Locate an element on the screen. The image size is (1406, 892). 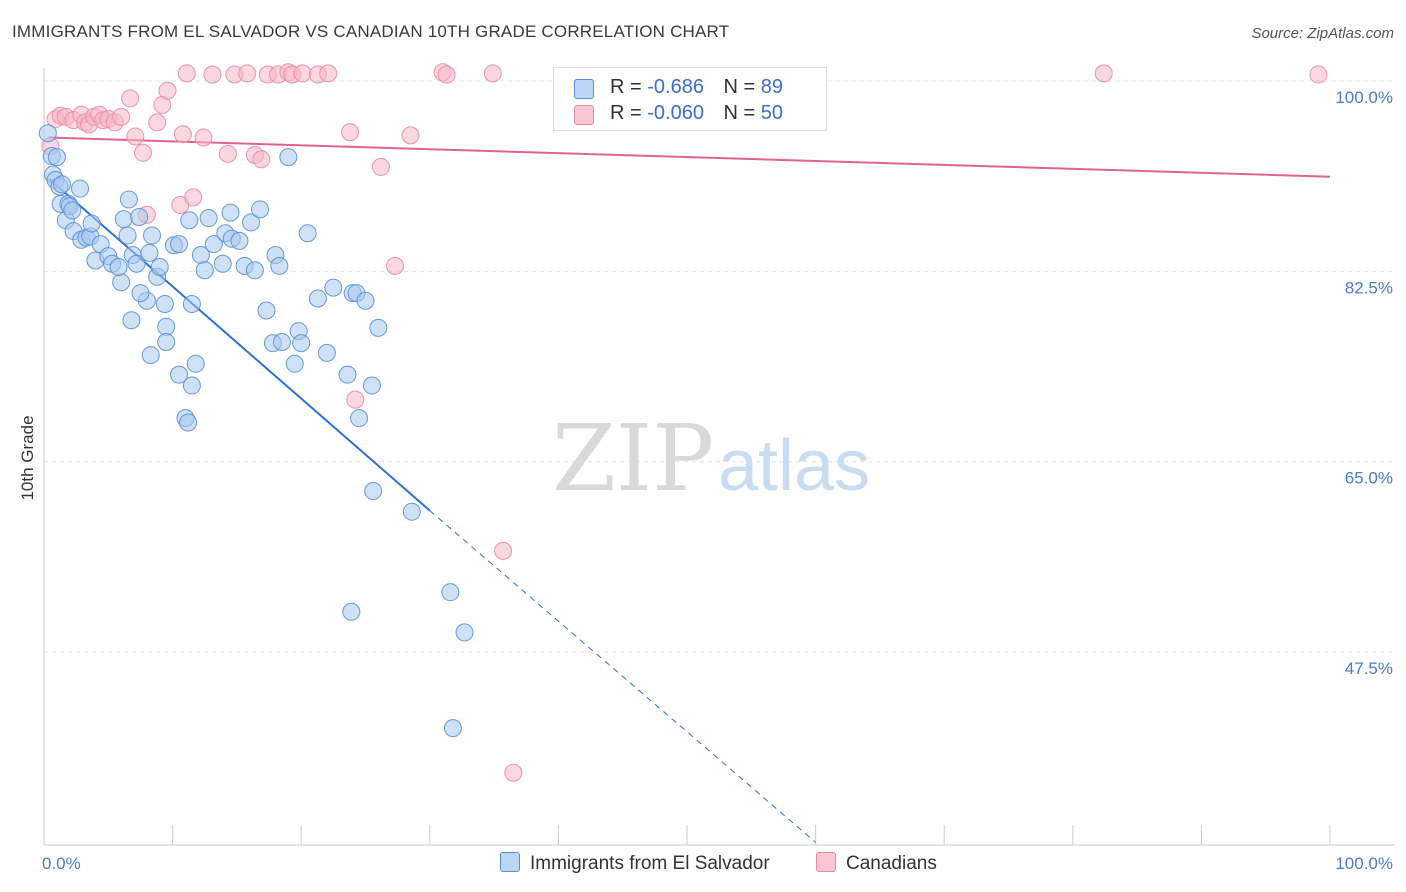
bottom-legend-label-pink: Canadians is located at coordinates (891, 863).